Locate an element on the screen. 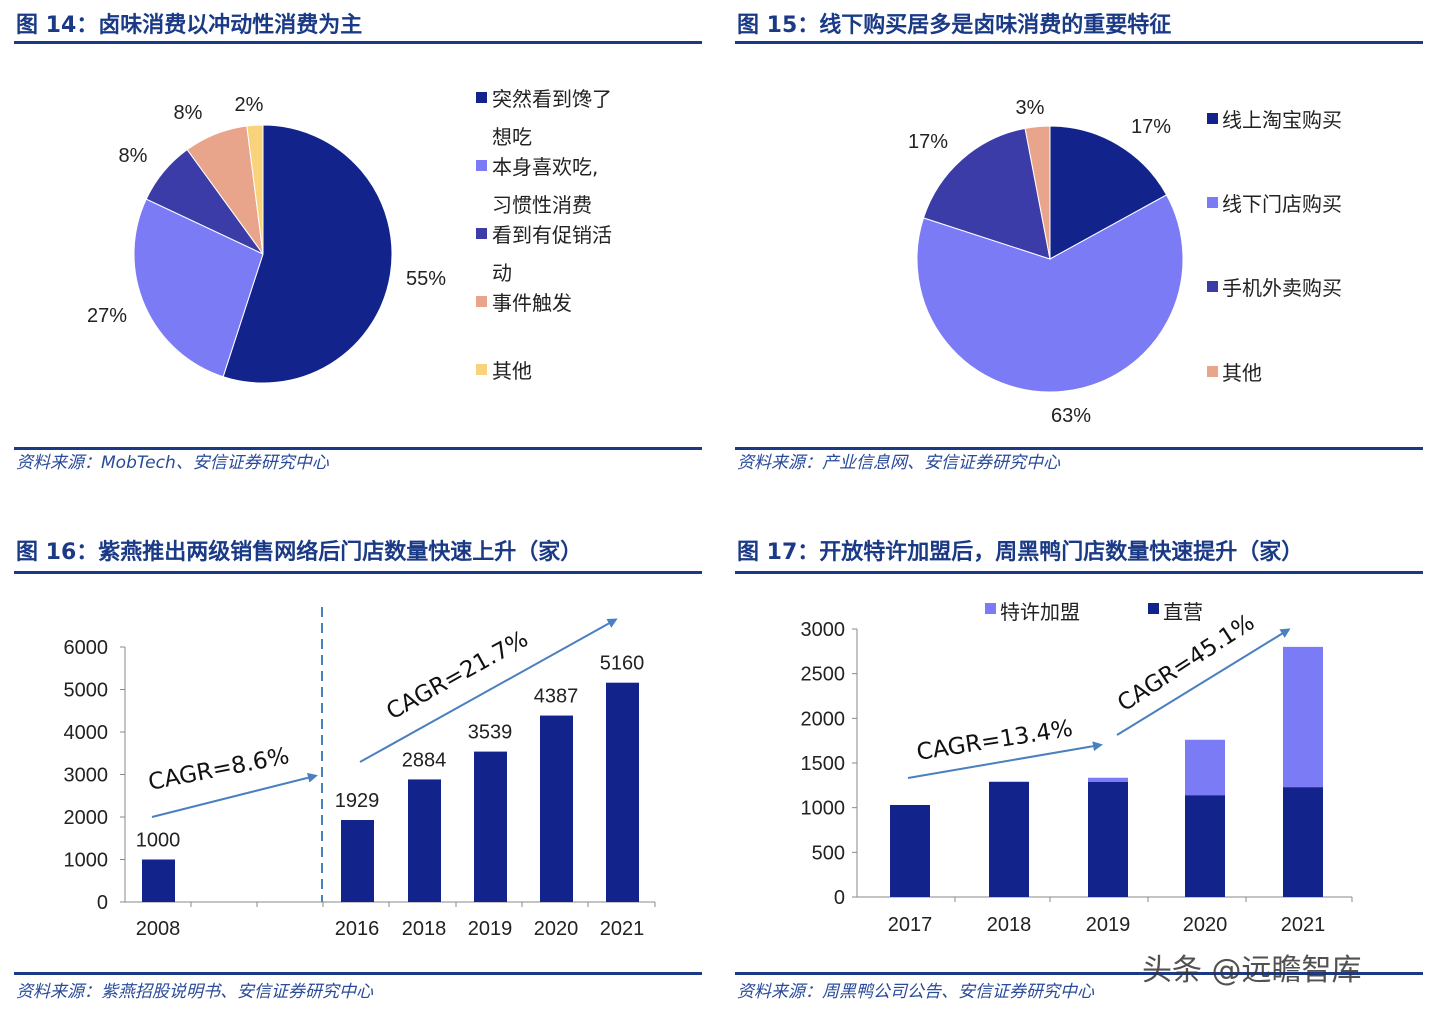 Image resolution: width=1435 pixels, height=1017 pixels. legend-label: 其他 is located at coordinates (1242, 373).